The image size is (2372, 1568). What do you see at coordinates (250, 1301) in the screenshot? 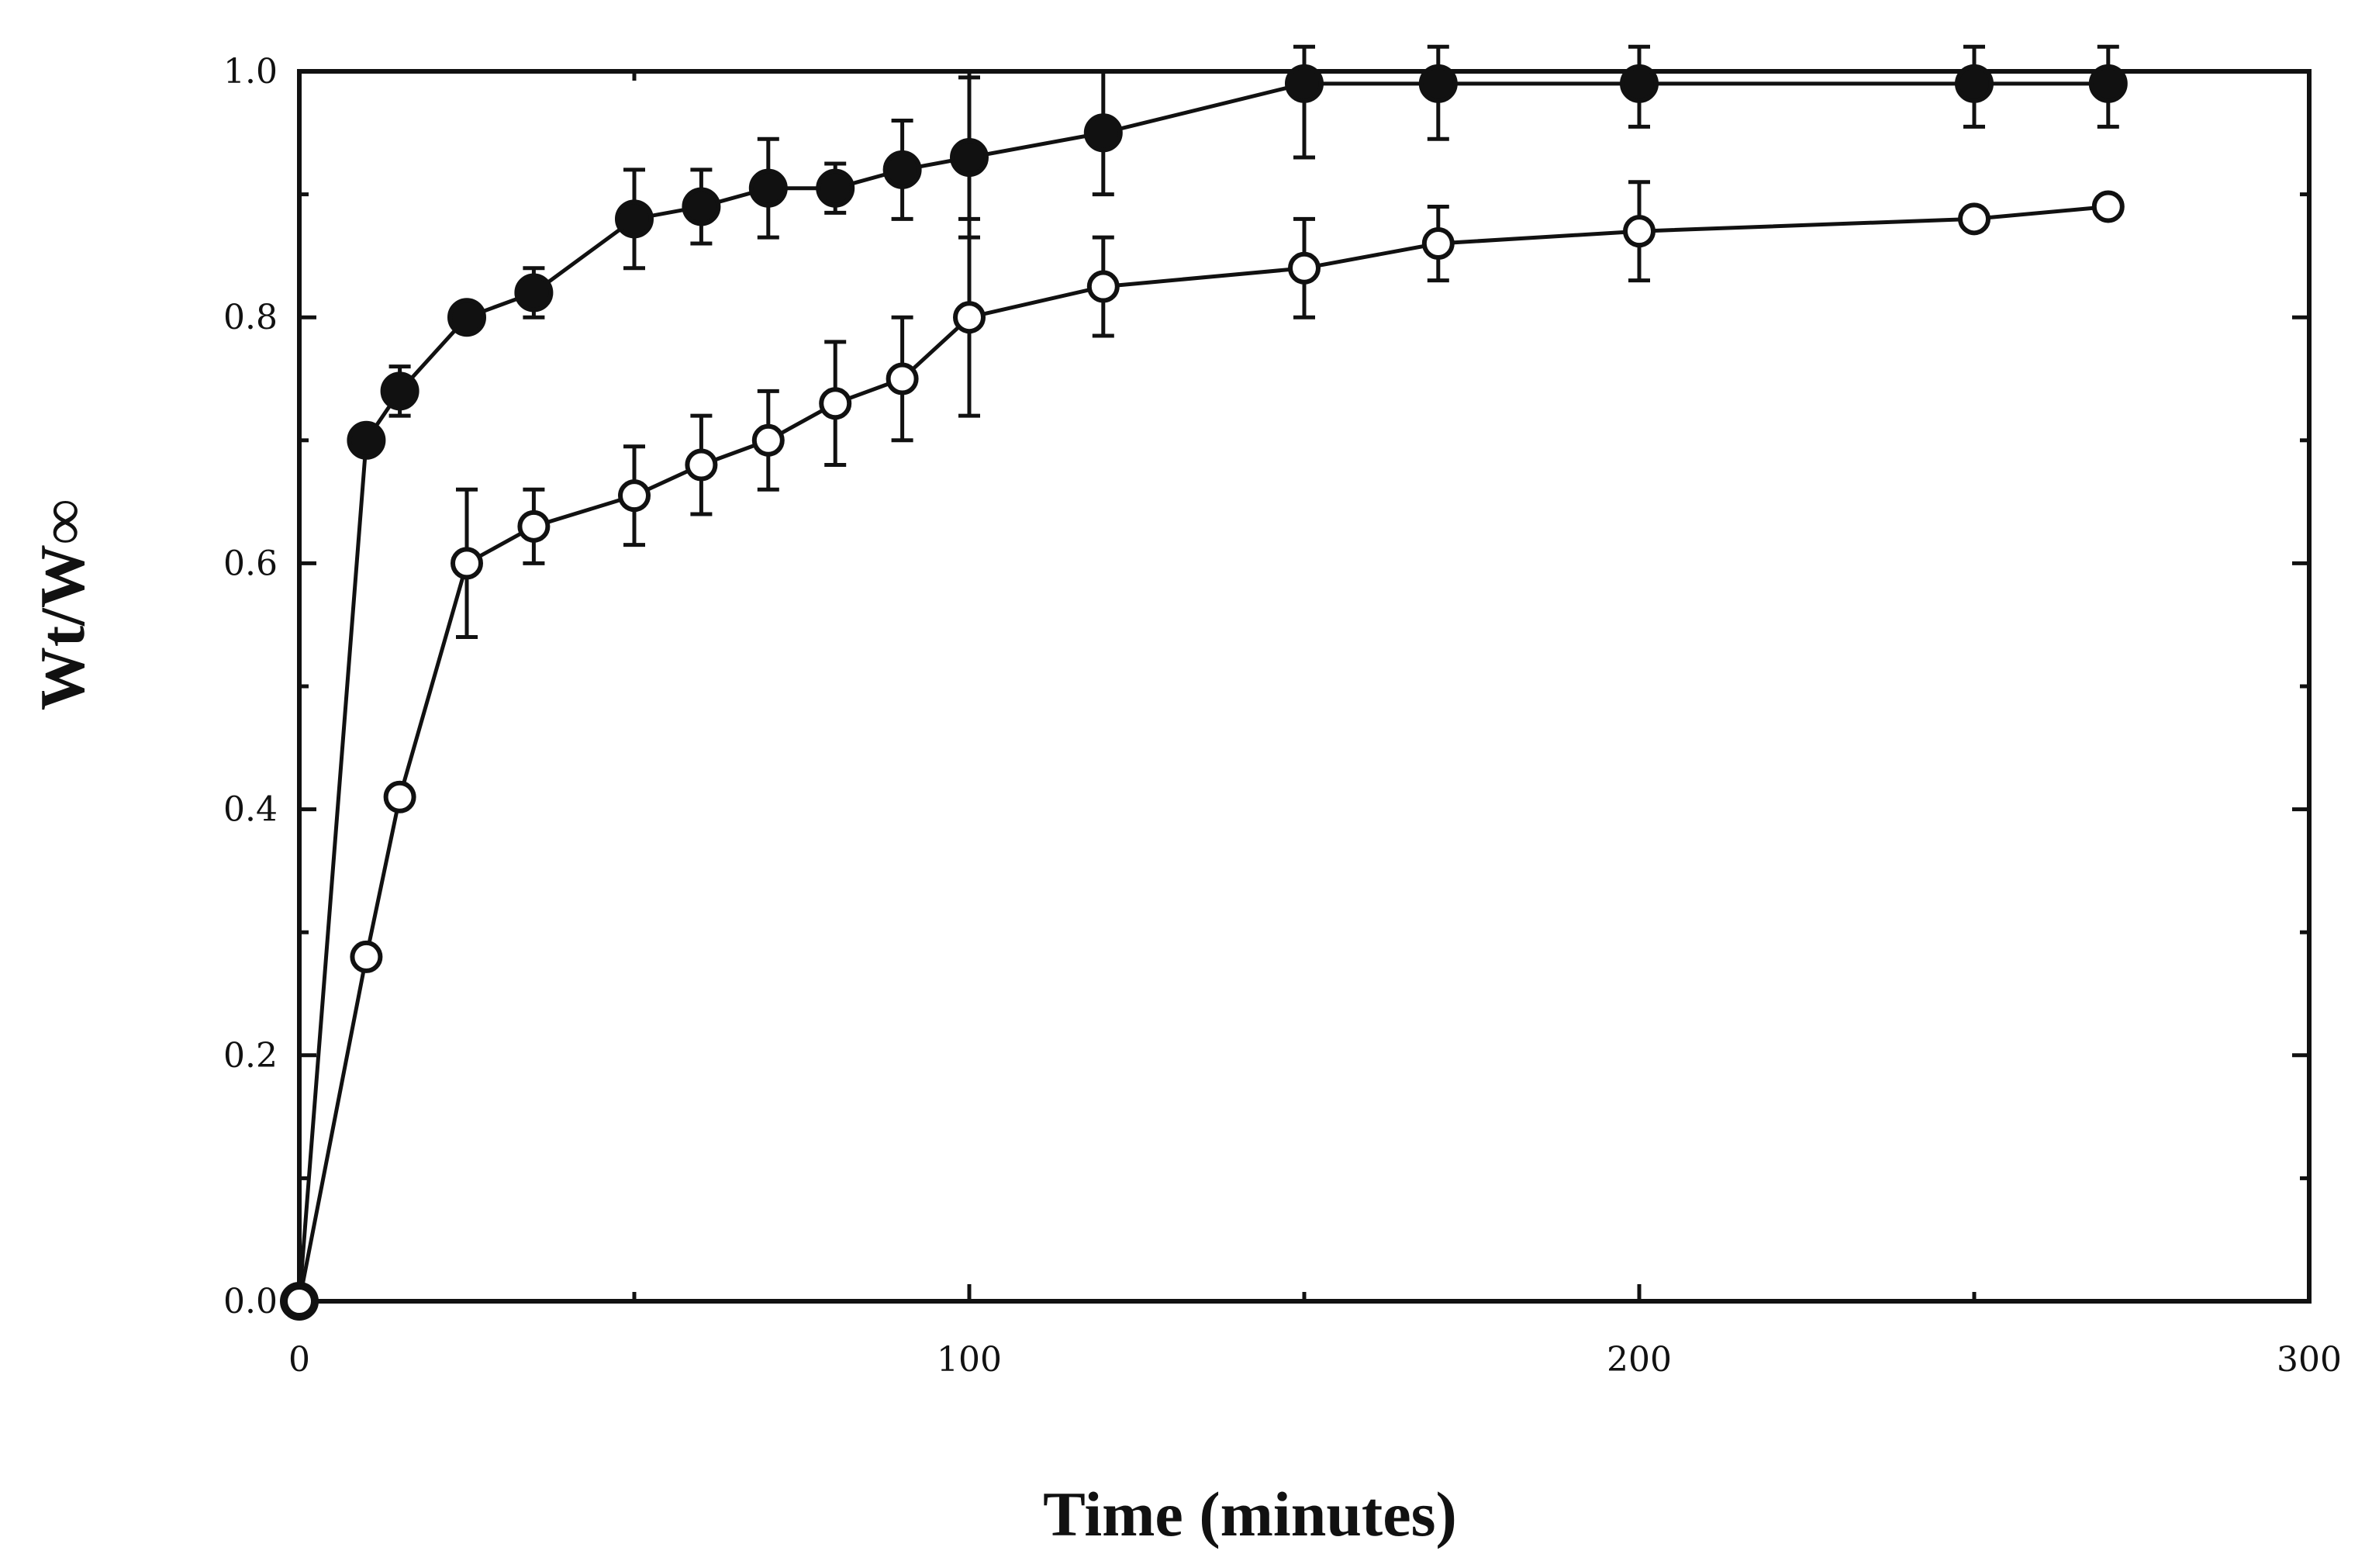
I see `y-tick-label: 0.0` at bounding box center [250, 1301].